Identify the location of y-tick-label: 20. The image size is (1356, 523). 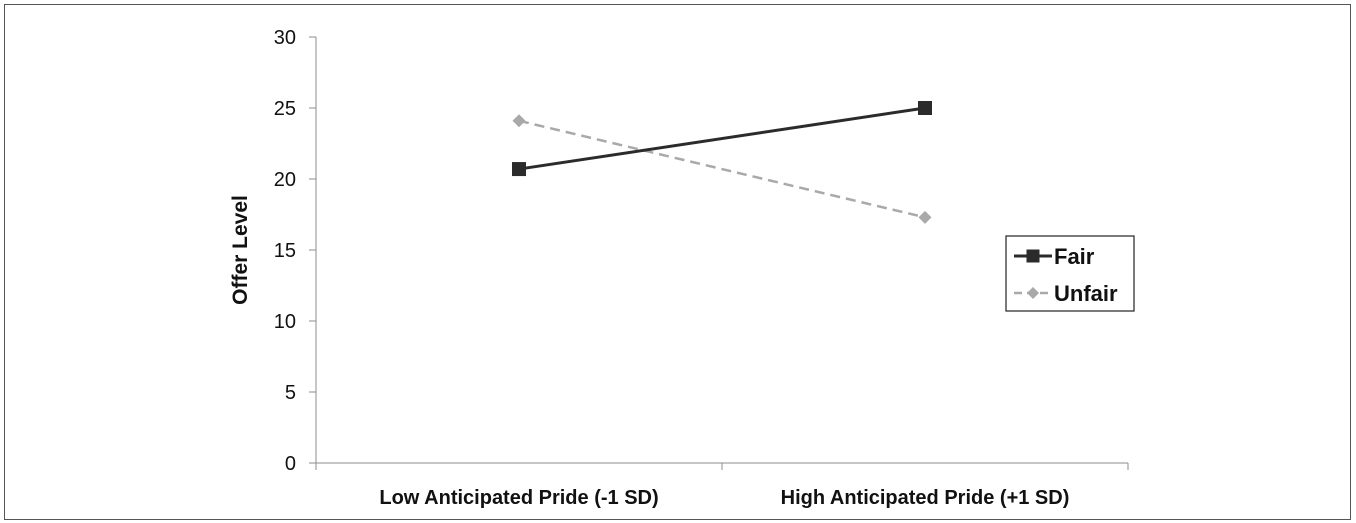
(285, 180).